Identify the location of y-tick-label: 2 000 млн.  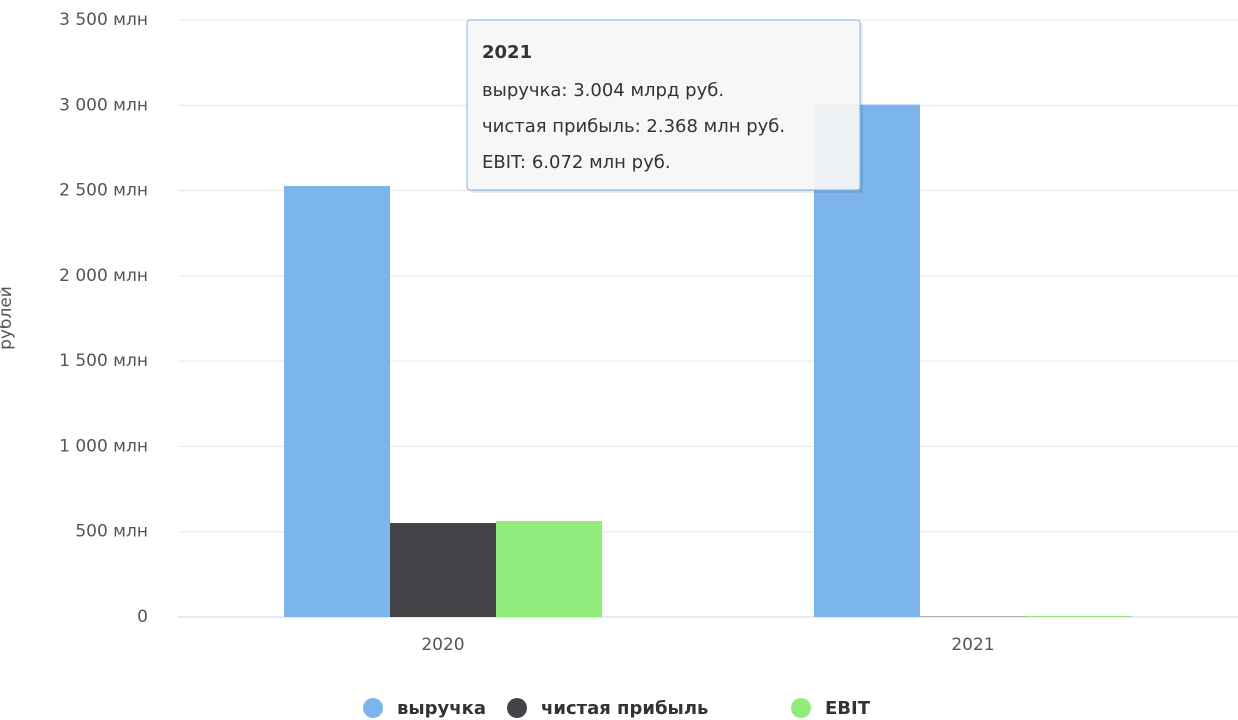
(103, 276).